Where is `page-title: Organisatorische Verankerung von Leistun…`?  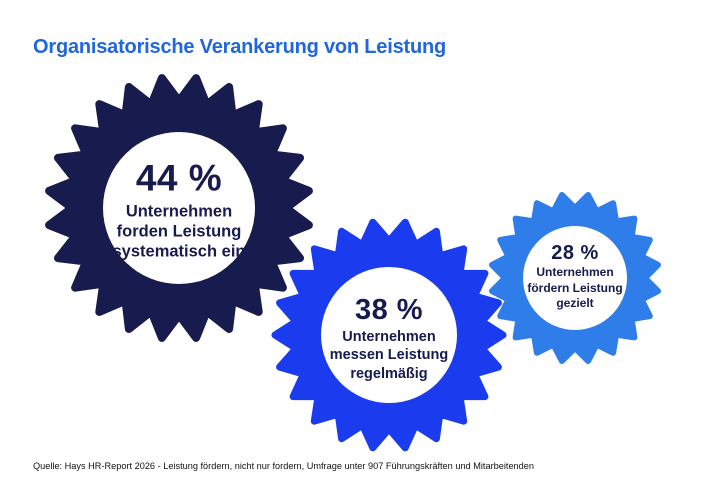
page-title: Organisatorische Verankerung von Leistun… is located at coordinates (240, 47).